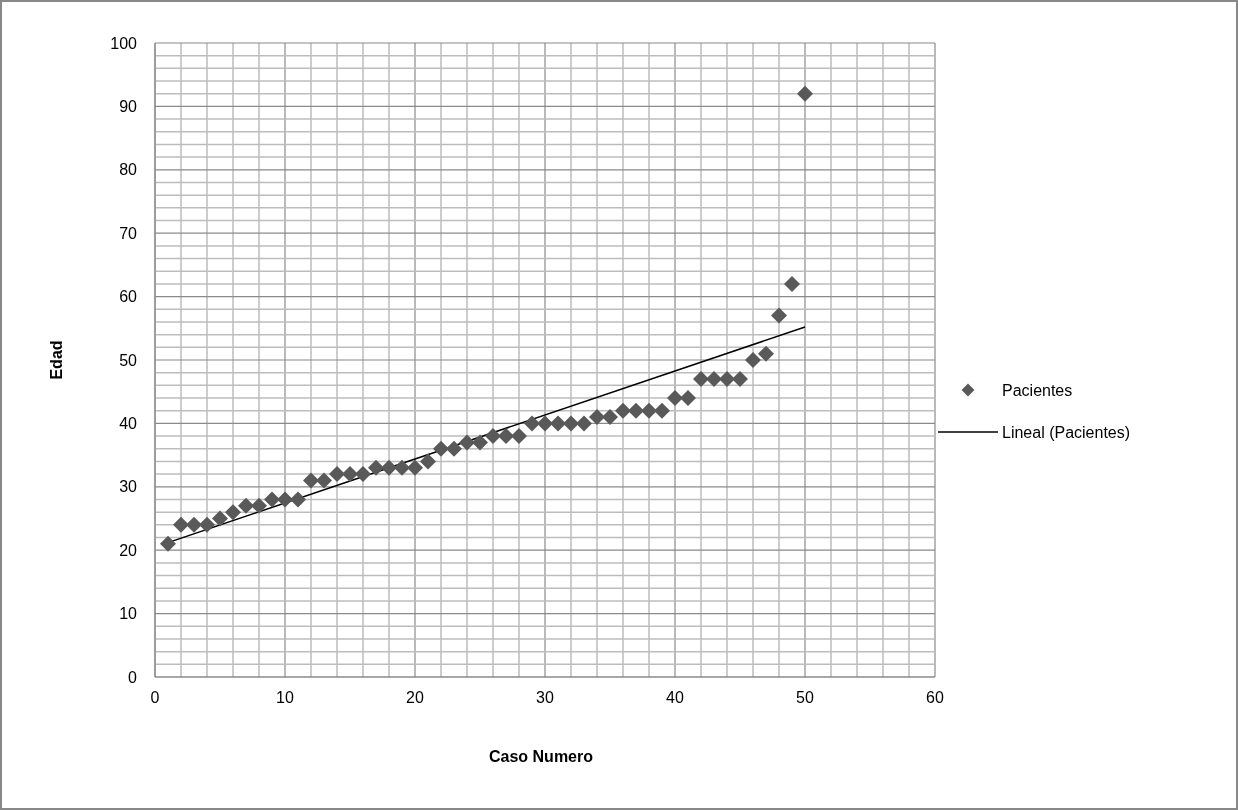 The width and height of the screenshot is (1238, 810). I want to click on x-tick-label: 50, so click(805, 697).